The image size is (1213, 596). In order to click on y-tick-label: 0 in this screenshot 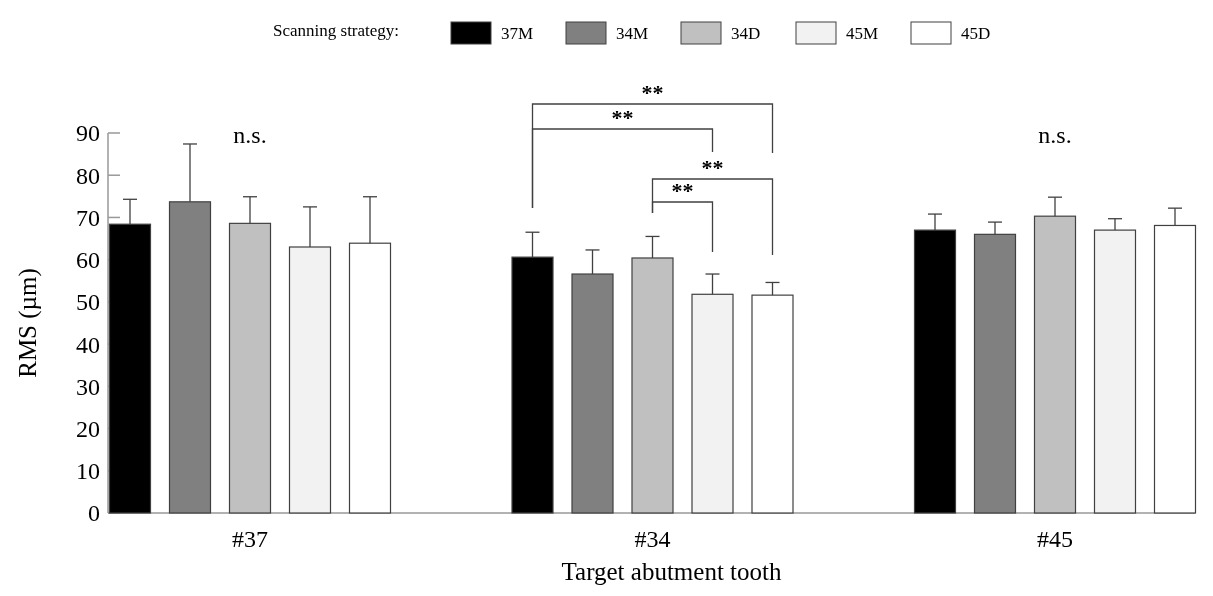, I will do `click(94, 513)`.